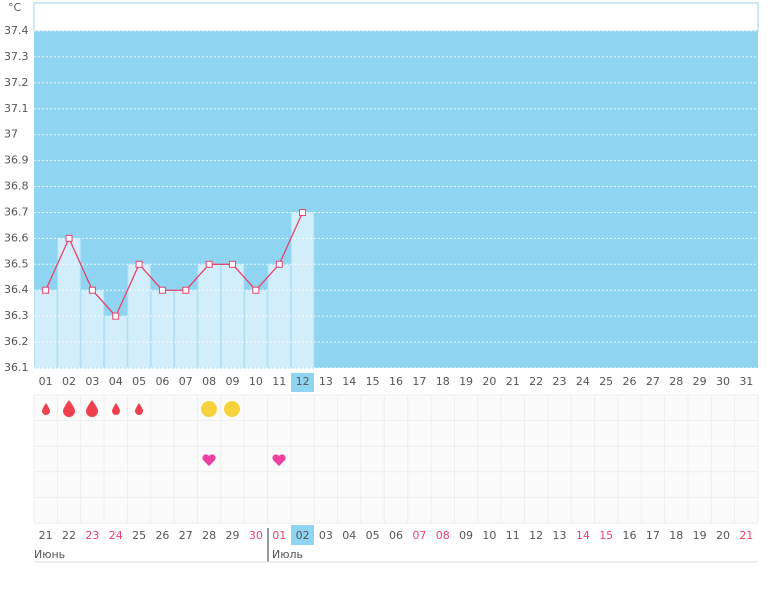 The width and height of the screenshot is (770, 593). Describe the element at coordinates (92, 535) in the screenshot. I see `date-label: 23` at that location.